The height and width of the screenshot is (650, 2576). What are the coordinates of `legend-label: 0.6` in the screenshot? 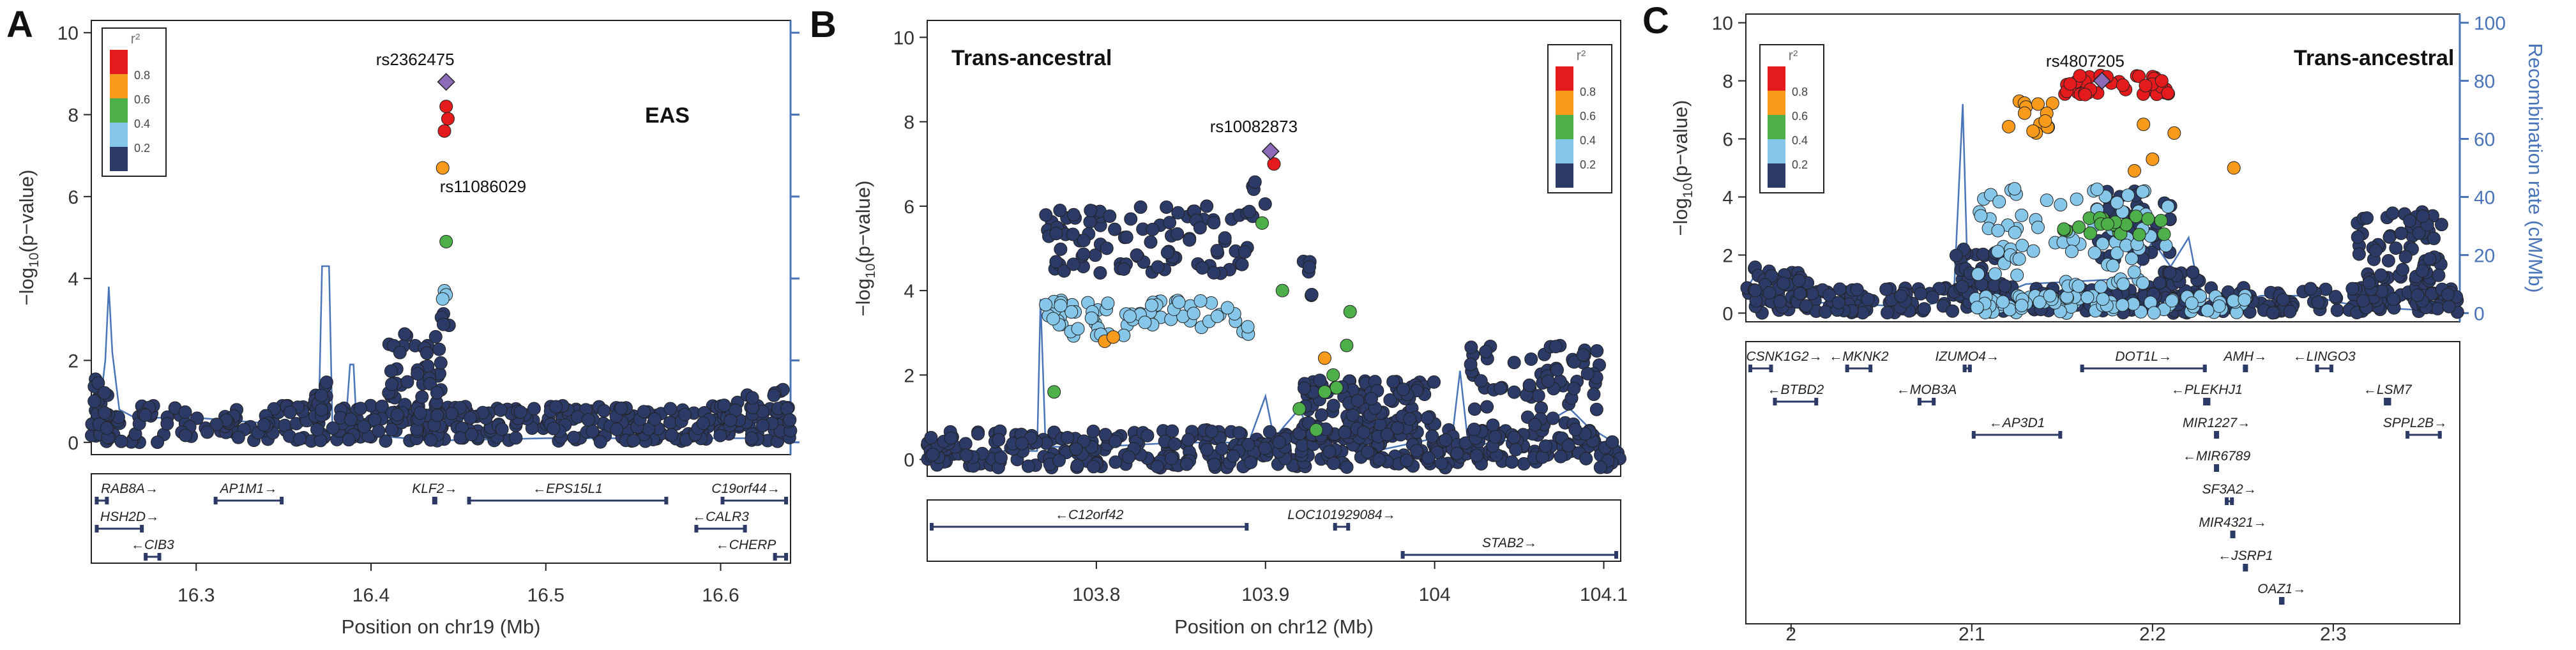 It's located at (1588, 116).